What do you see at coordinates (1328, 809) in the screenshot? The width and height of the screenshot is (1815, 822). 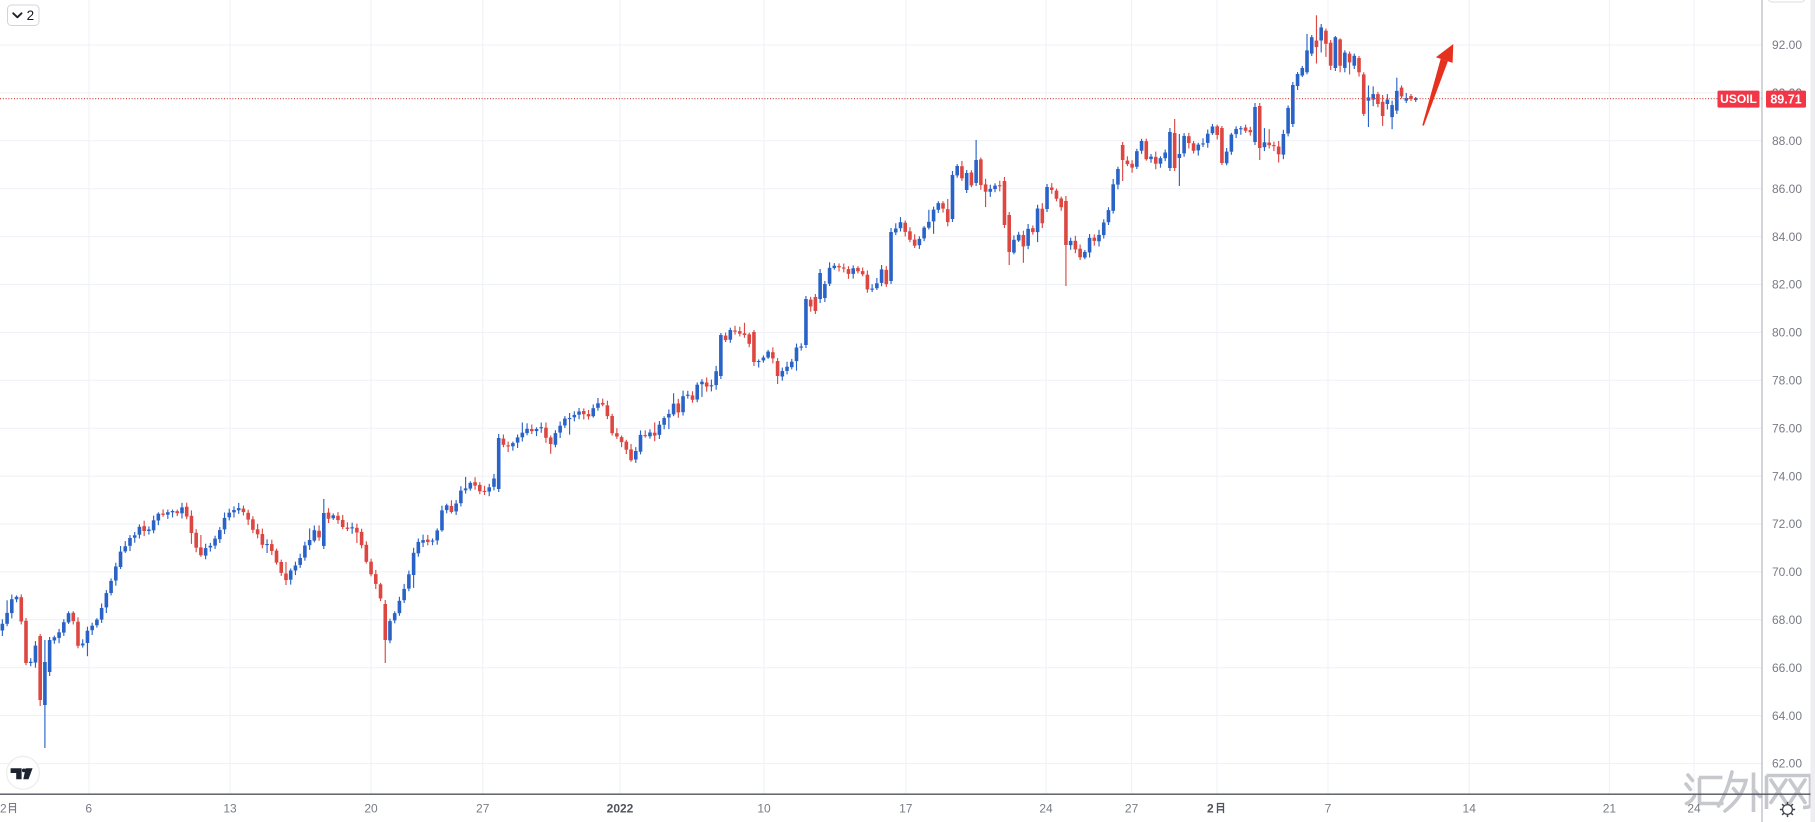 I see `svg-text: 7` at bounding box center [1328, 809].